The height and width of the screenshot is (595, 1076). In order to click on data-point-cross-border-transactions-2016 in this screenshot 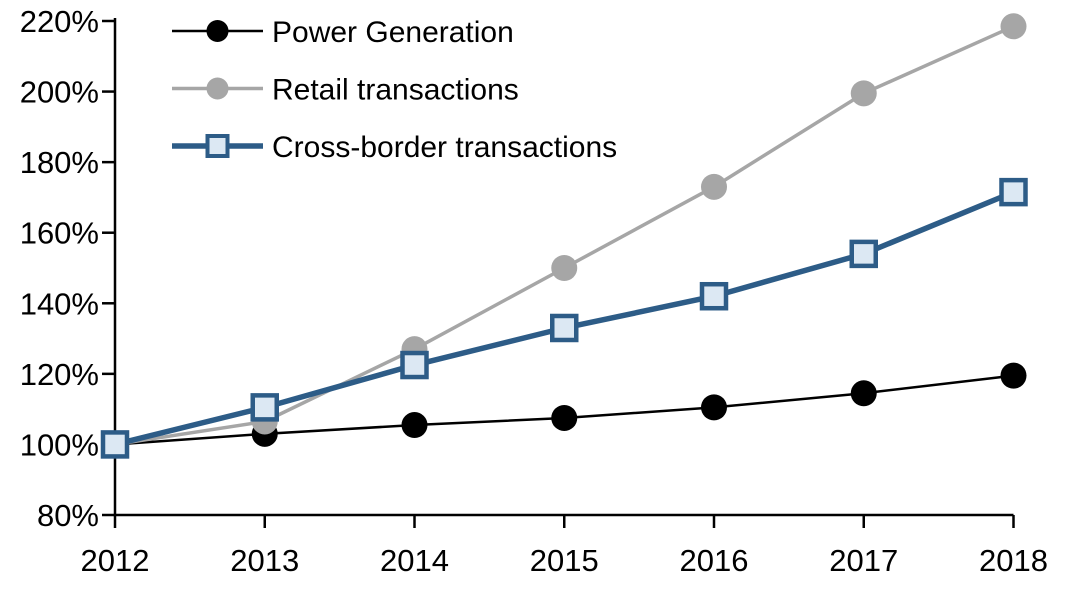, I will do `click(714, 296)`.